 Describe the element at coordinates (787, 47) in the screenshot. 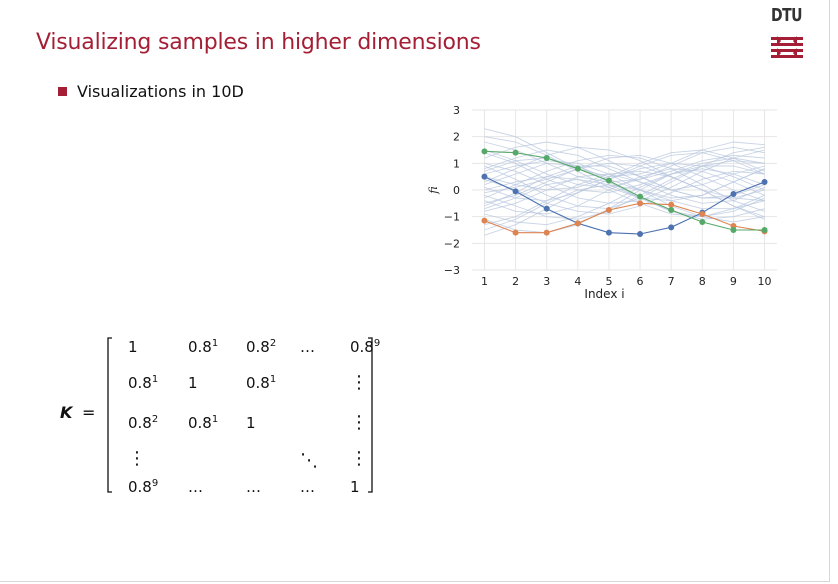

I see `dtu-logo-mark-icon` at that location.